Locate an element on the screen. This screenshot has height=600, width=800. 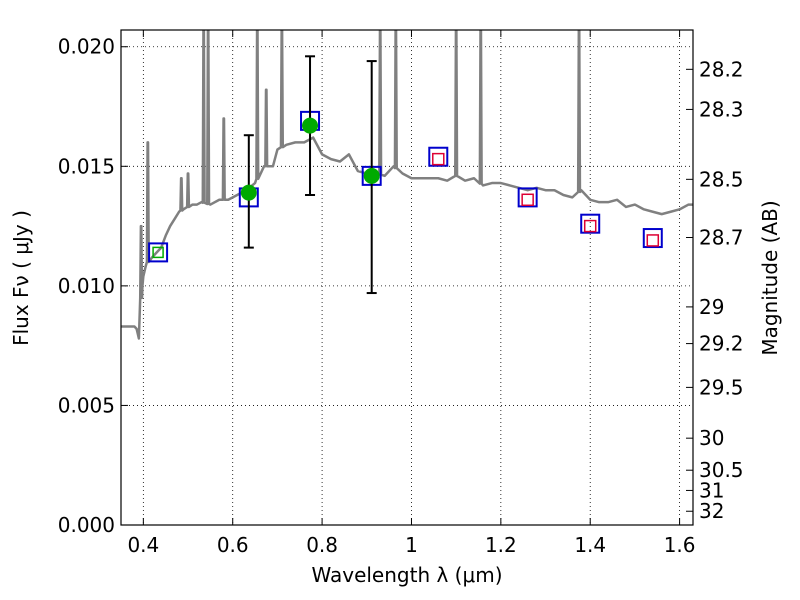
x-tick-label: 0.6 is located at coordinates (233, 545).